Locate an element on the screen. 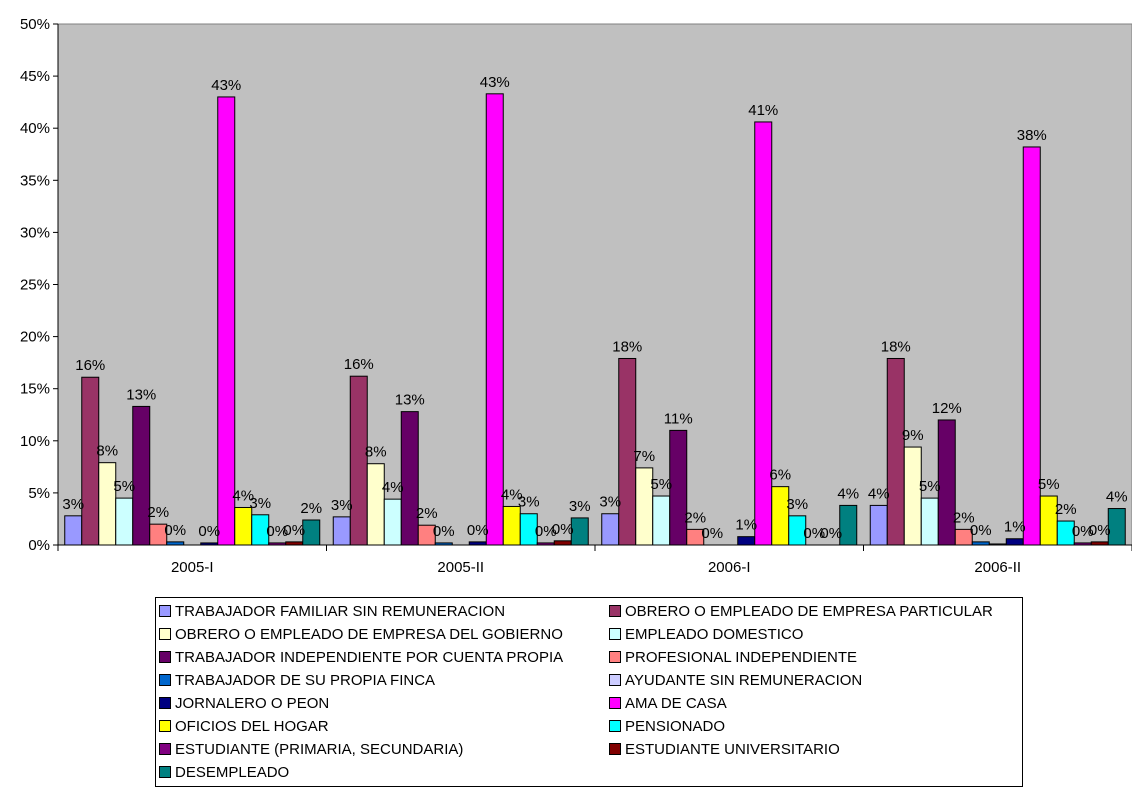  legend-item: PROFESIONAL INDEPENDIENTE is located at coordinates (733, 657).